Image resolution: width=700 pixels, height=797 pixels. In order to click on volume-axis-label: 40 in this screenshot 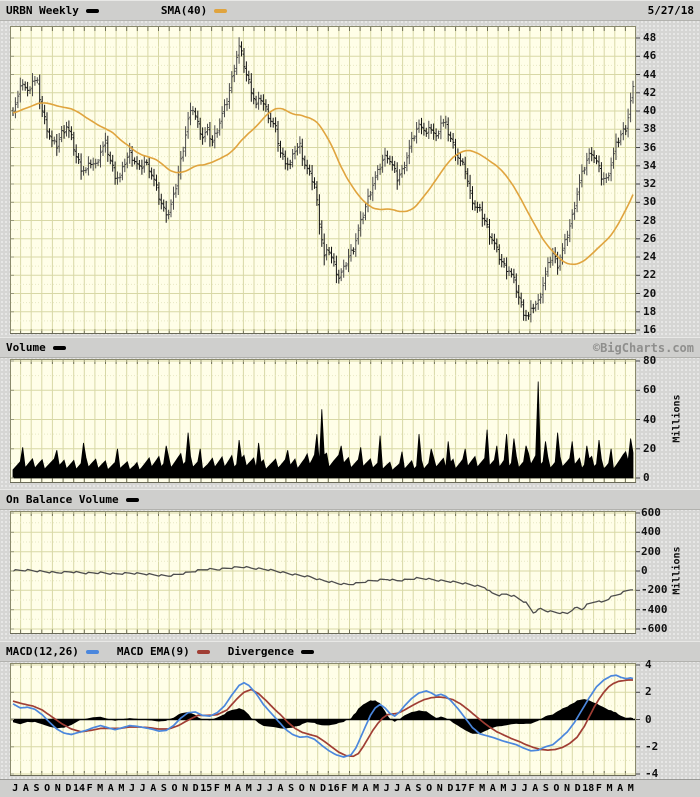, I will do `click(650, 419)`.